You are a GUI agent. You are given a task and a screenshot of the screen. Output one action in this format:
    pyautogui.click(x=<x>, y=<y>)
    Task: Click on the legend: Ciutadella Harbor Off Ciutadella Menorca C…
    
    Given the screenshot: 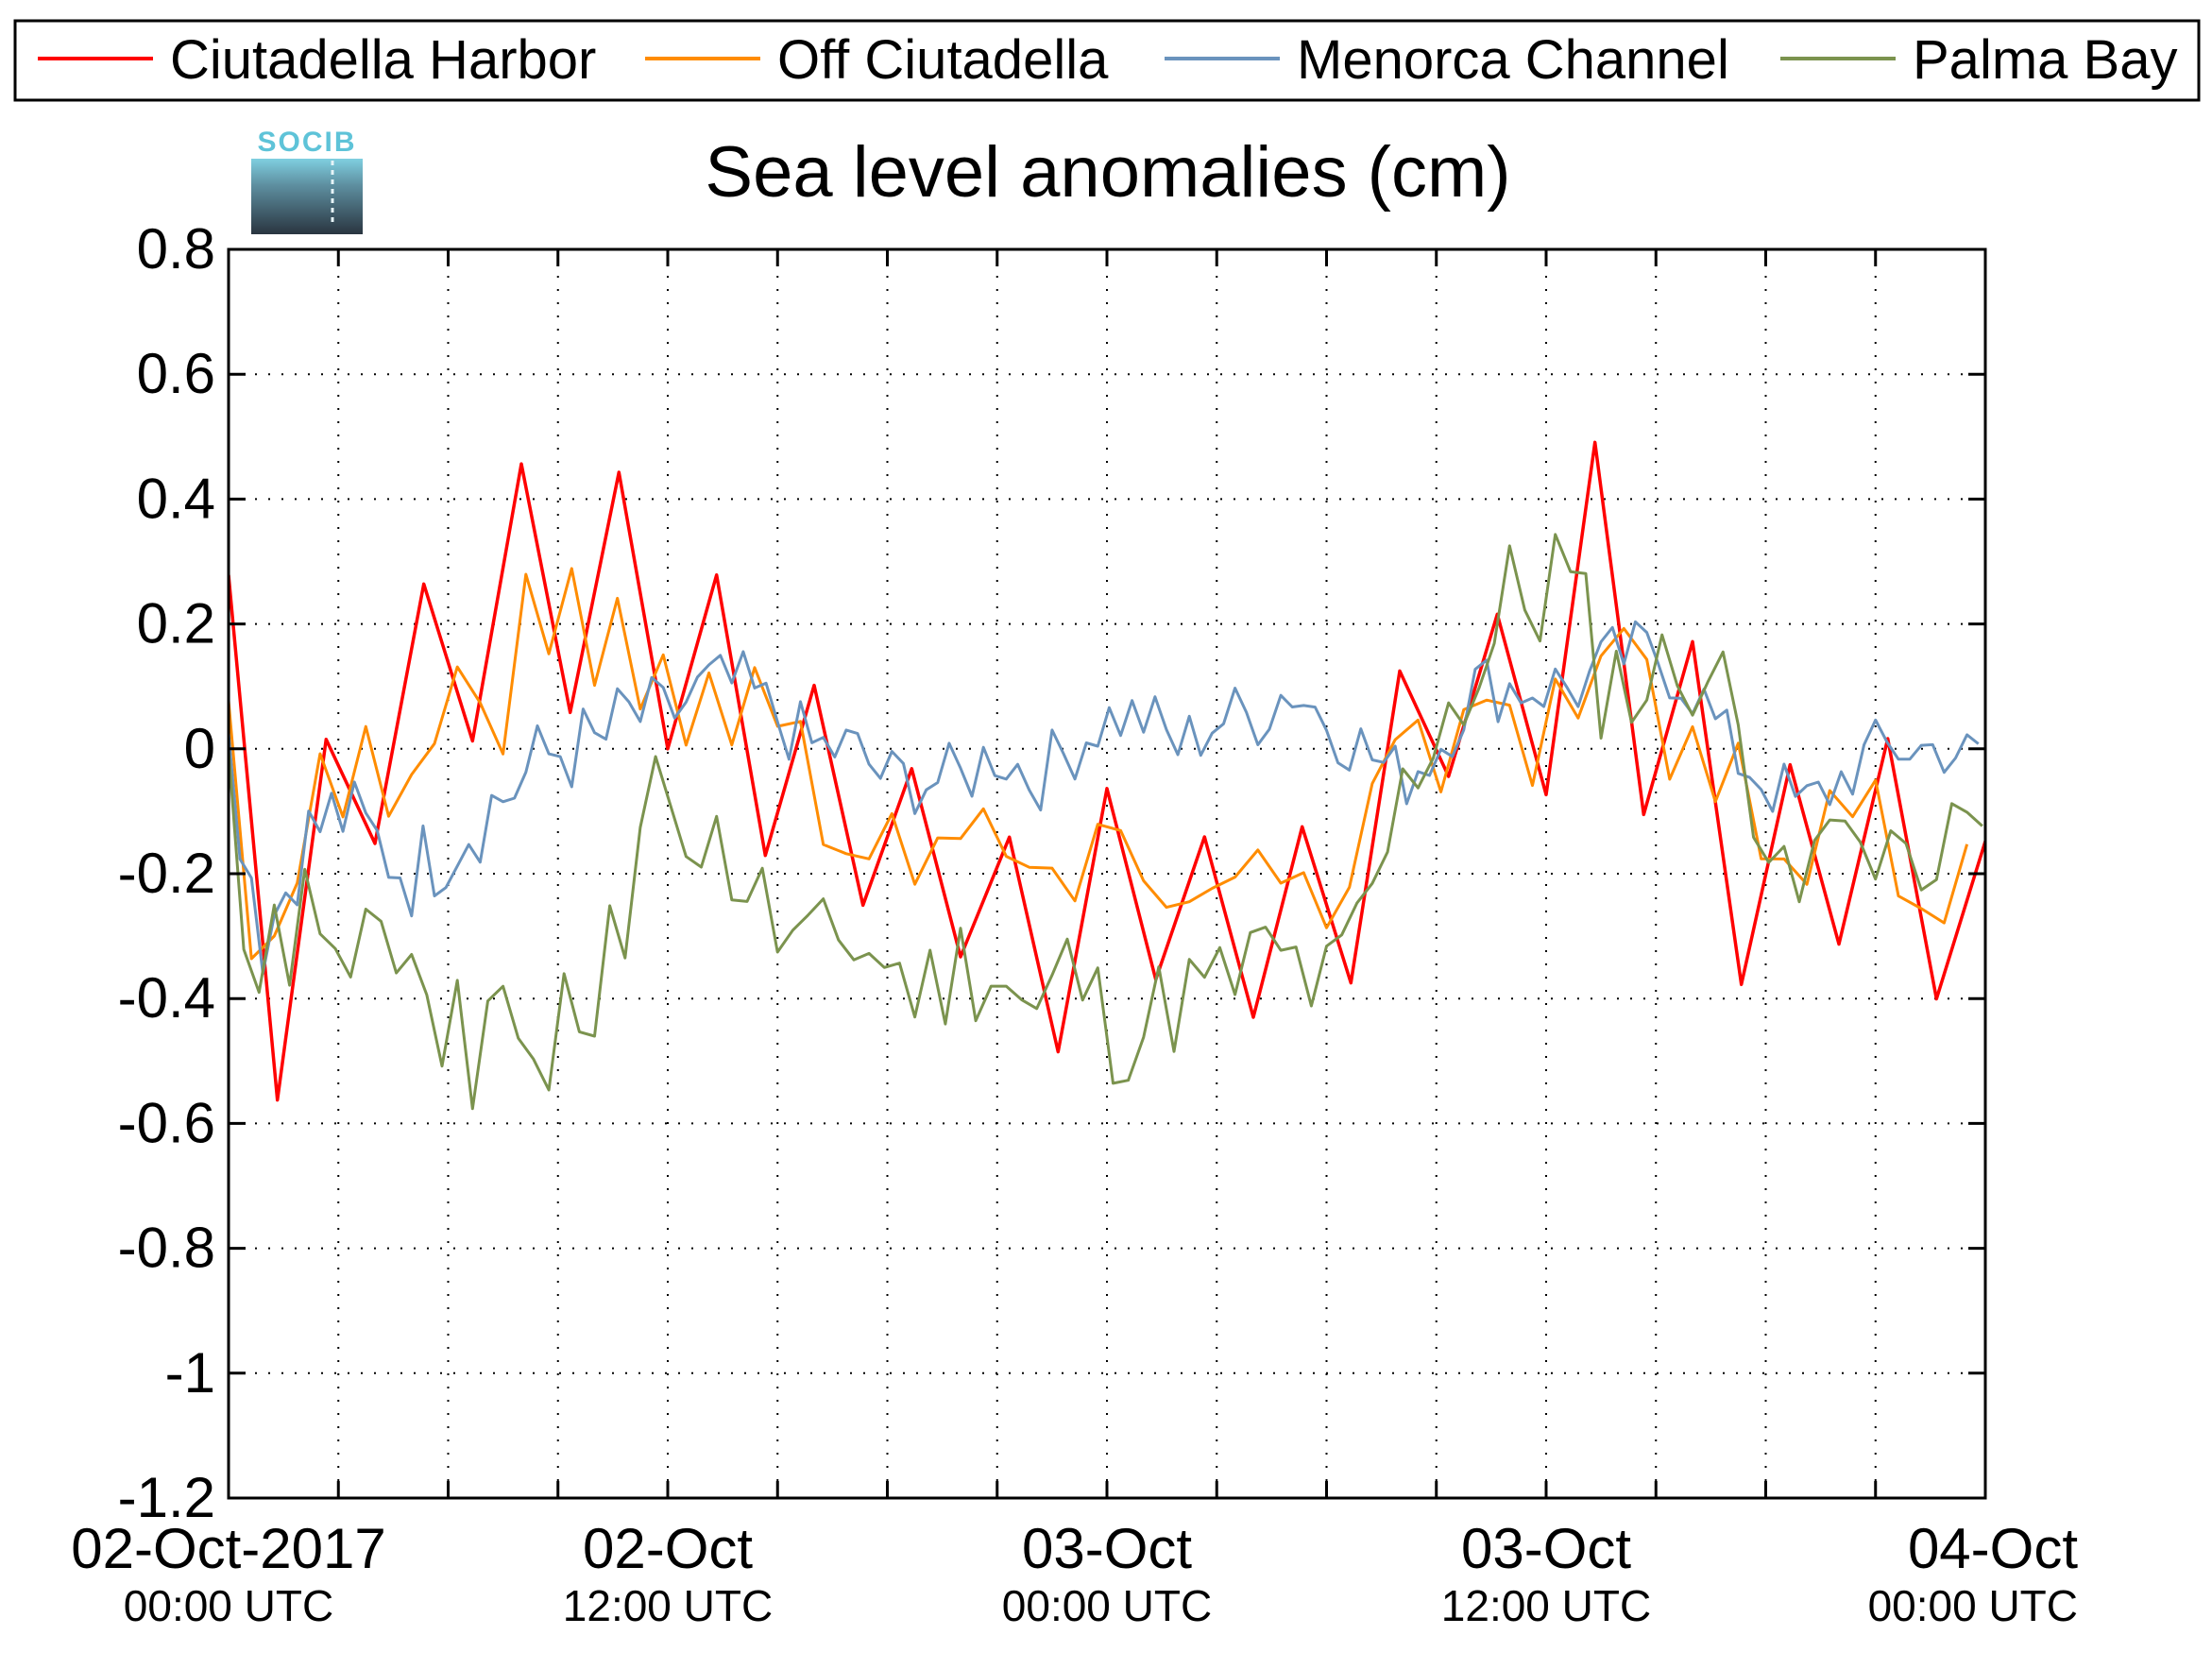 What is the action you would take?
    pyautogui.click(x=1107, y=60)
    